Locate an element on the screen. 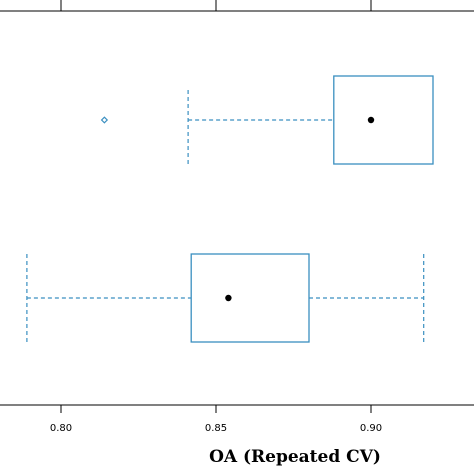 Image resolution: width=474 pixels, height=474 pixels. box-group-top is located at coordinates (267, 120).